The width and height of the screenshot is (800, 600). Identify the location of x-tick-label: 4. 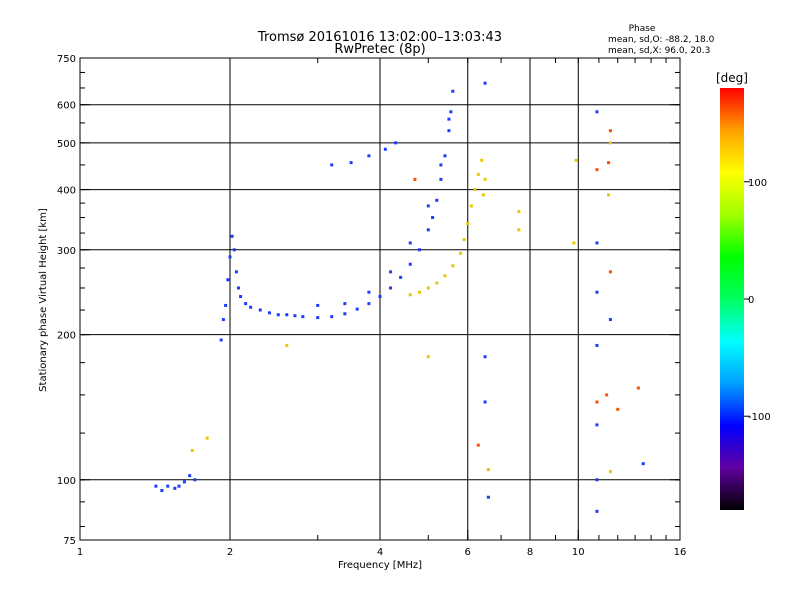
(380, 552).